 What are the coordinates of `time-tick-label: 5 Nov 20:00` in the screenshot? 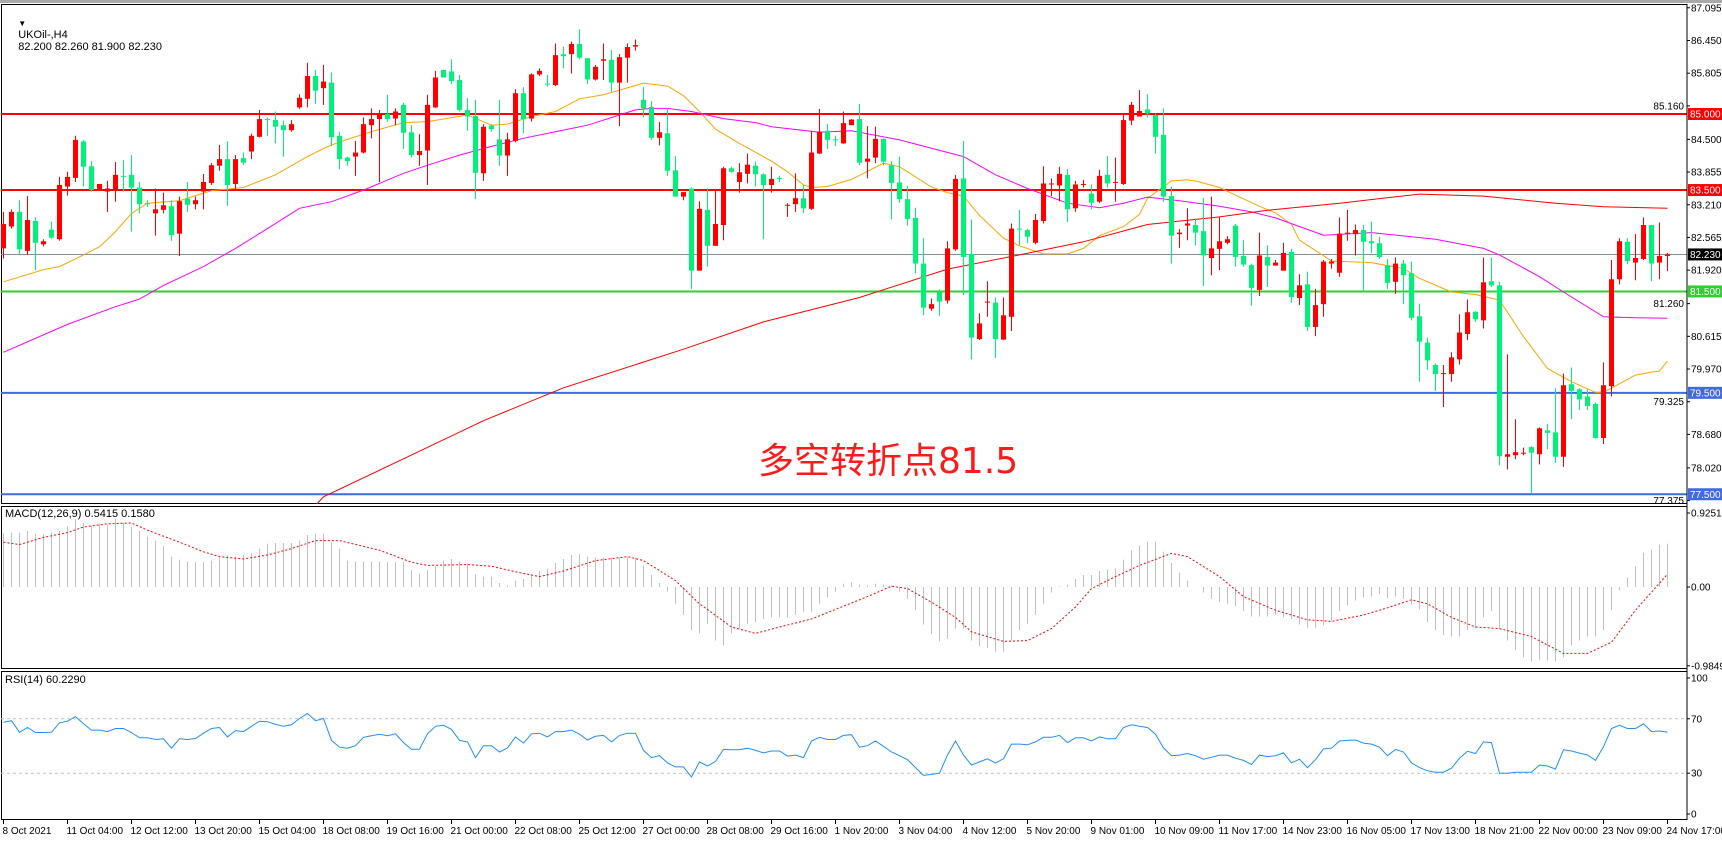 It's located at (1054, 831).